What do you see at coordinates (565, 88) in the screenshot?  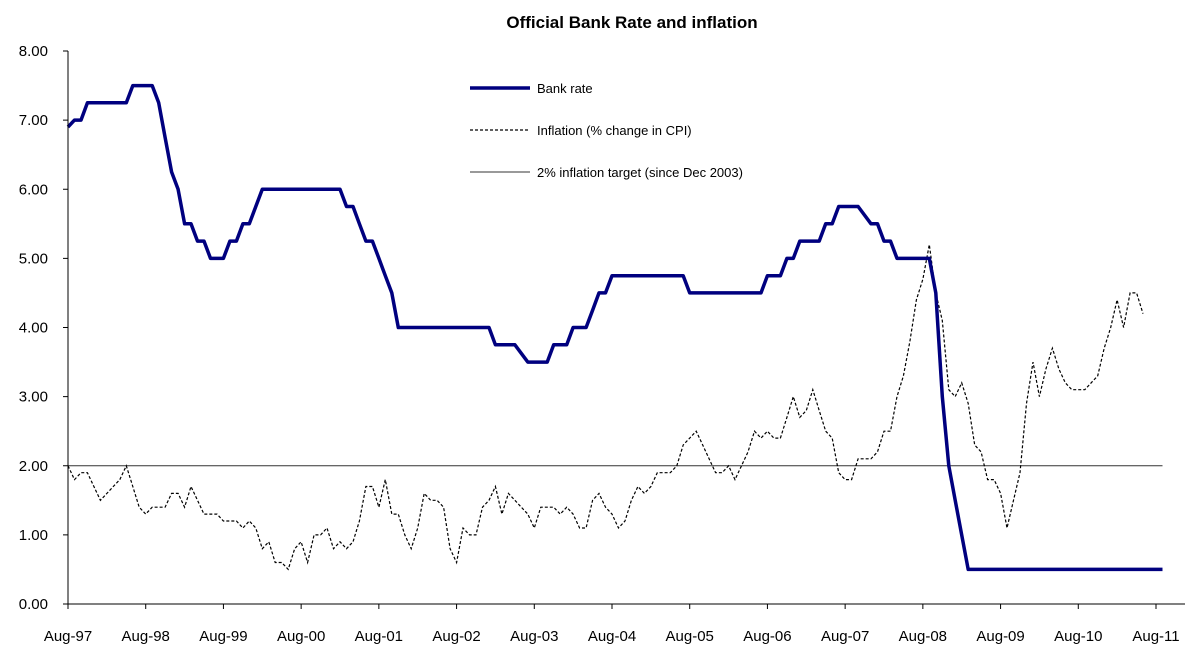 I see `legend-label: Bank rate` at bounding box center [565, 88].